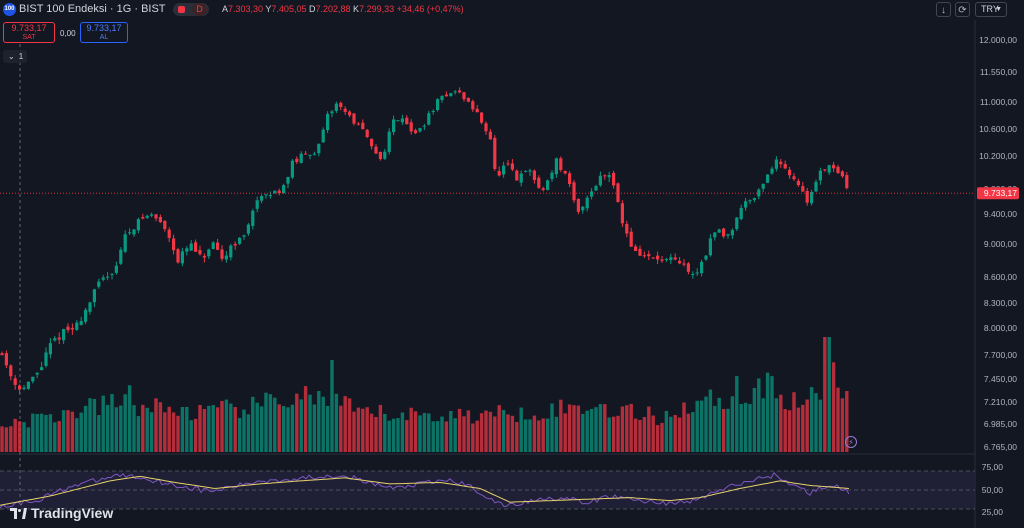  Describe the element at coordinates (199, 9) in the screenshot. I see `market-status-badge: D` at that location.